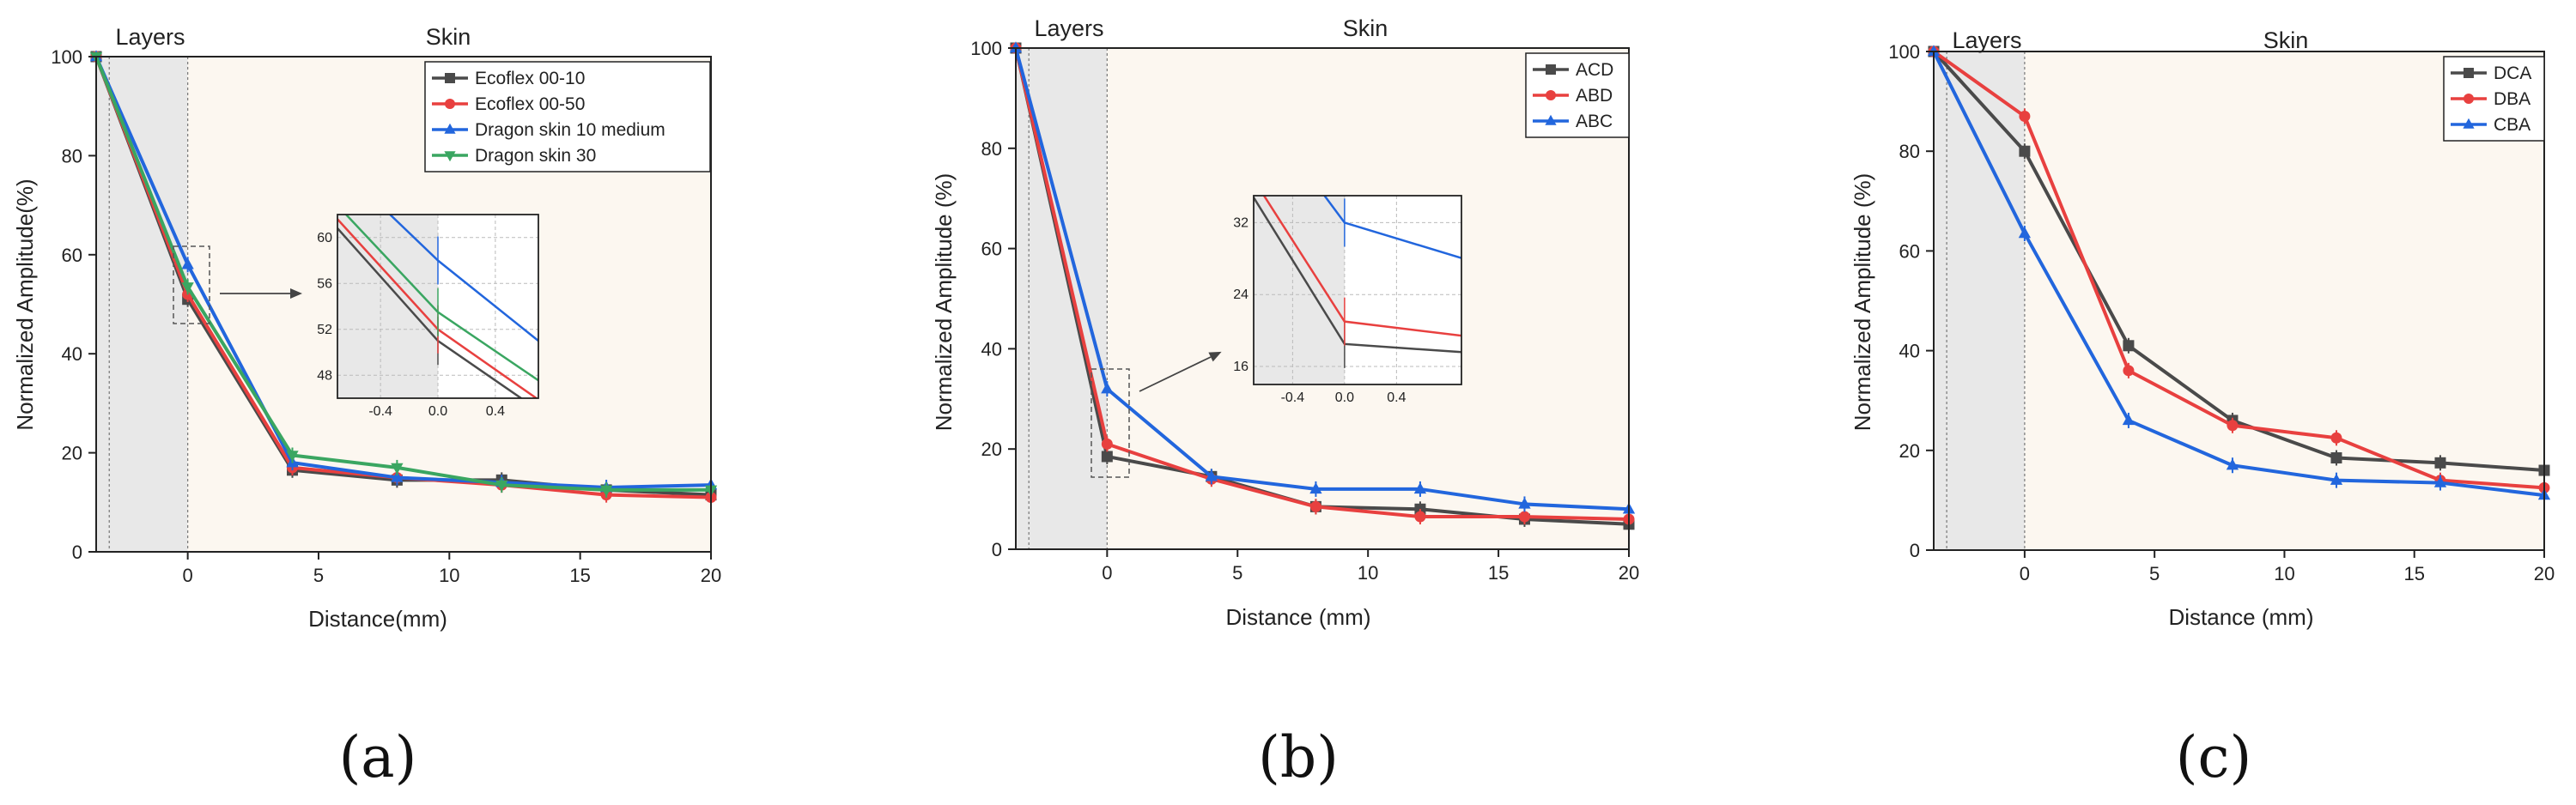 This screenshot has width=2576, height=805. Describe the element at coordinates (1357, 282) in the screenshot. I see `inset-series-group` at that location.